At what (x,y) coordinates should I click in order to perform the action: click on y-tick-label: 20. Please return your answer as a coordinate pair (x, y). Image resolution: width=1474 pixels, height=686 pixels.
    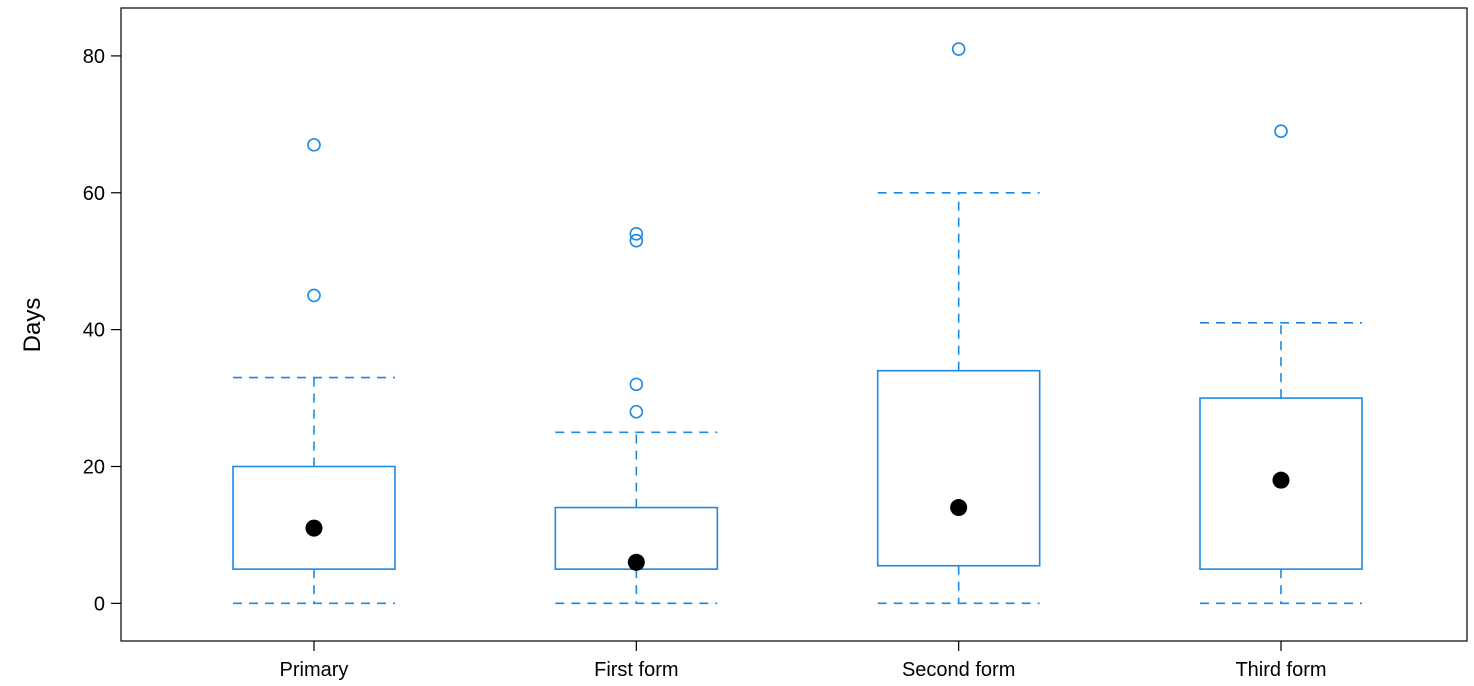
    Looking at the image, I should click on (94, 467).